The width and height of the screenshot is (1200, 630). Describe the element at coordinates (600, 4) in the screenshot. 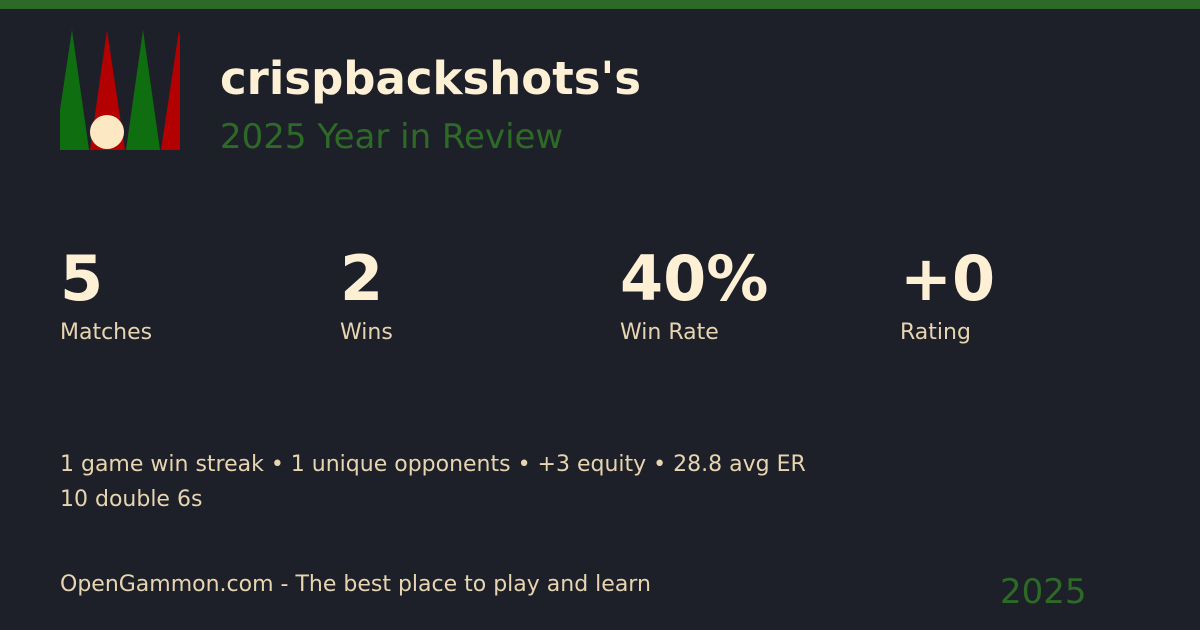

I see `top-accent-bar` at that location.